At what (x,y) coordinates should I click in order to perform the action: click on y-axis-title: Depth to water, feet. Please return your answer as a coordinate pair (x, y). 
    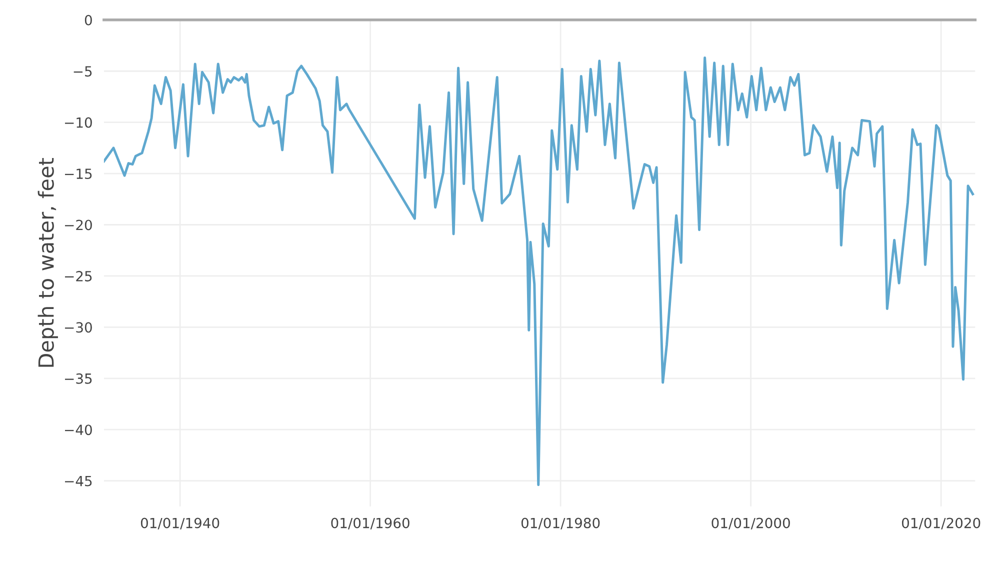
    Looking at the image, I should click on (48, 262).